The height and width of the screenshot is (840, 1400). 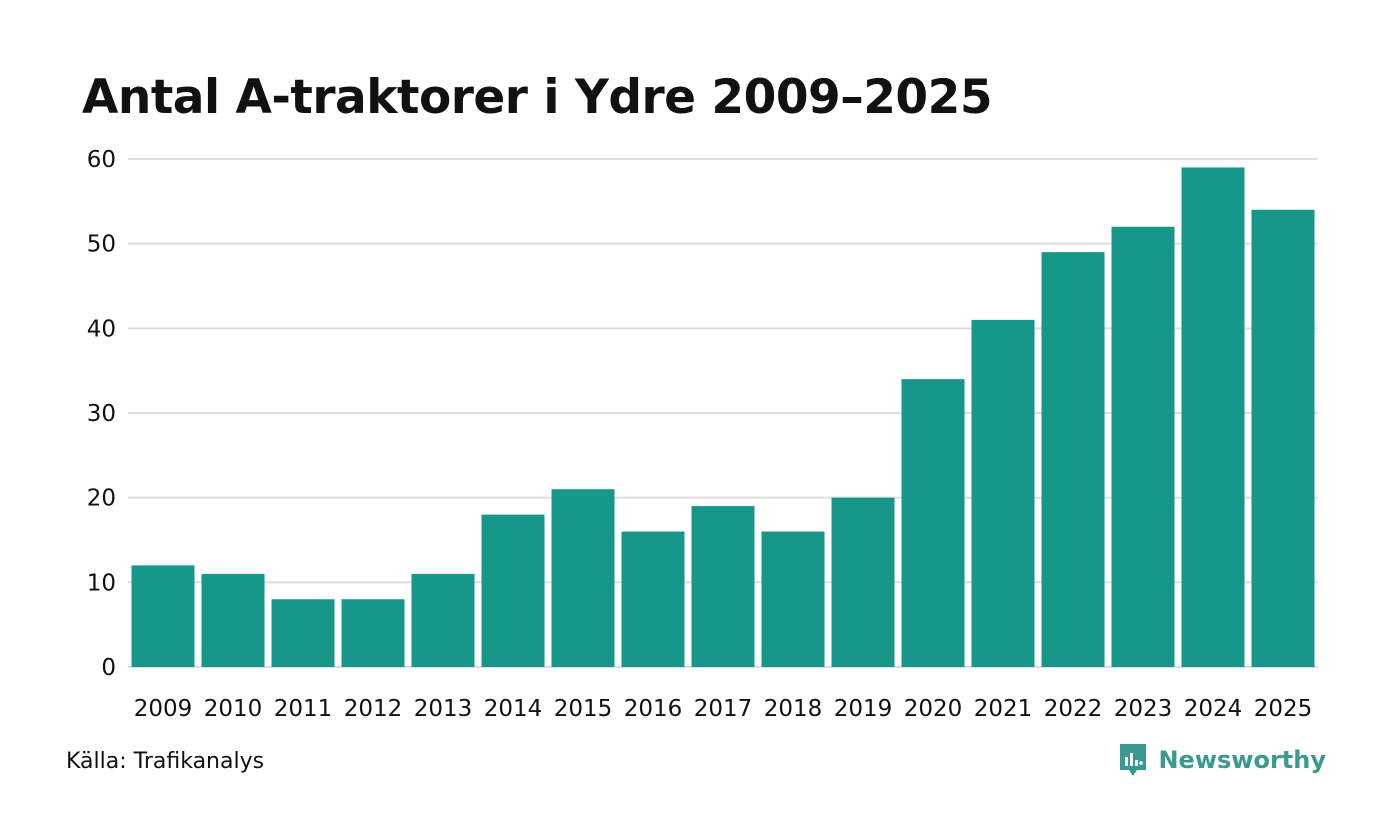 What do you see at coordinates (1143, 709) in the screenshot?
I see `x-tick-label: 2023` at bounding box center [1143, 709].